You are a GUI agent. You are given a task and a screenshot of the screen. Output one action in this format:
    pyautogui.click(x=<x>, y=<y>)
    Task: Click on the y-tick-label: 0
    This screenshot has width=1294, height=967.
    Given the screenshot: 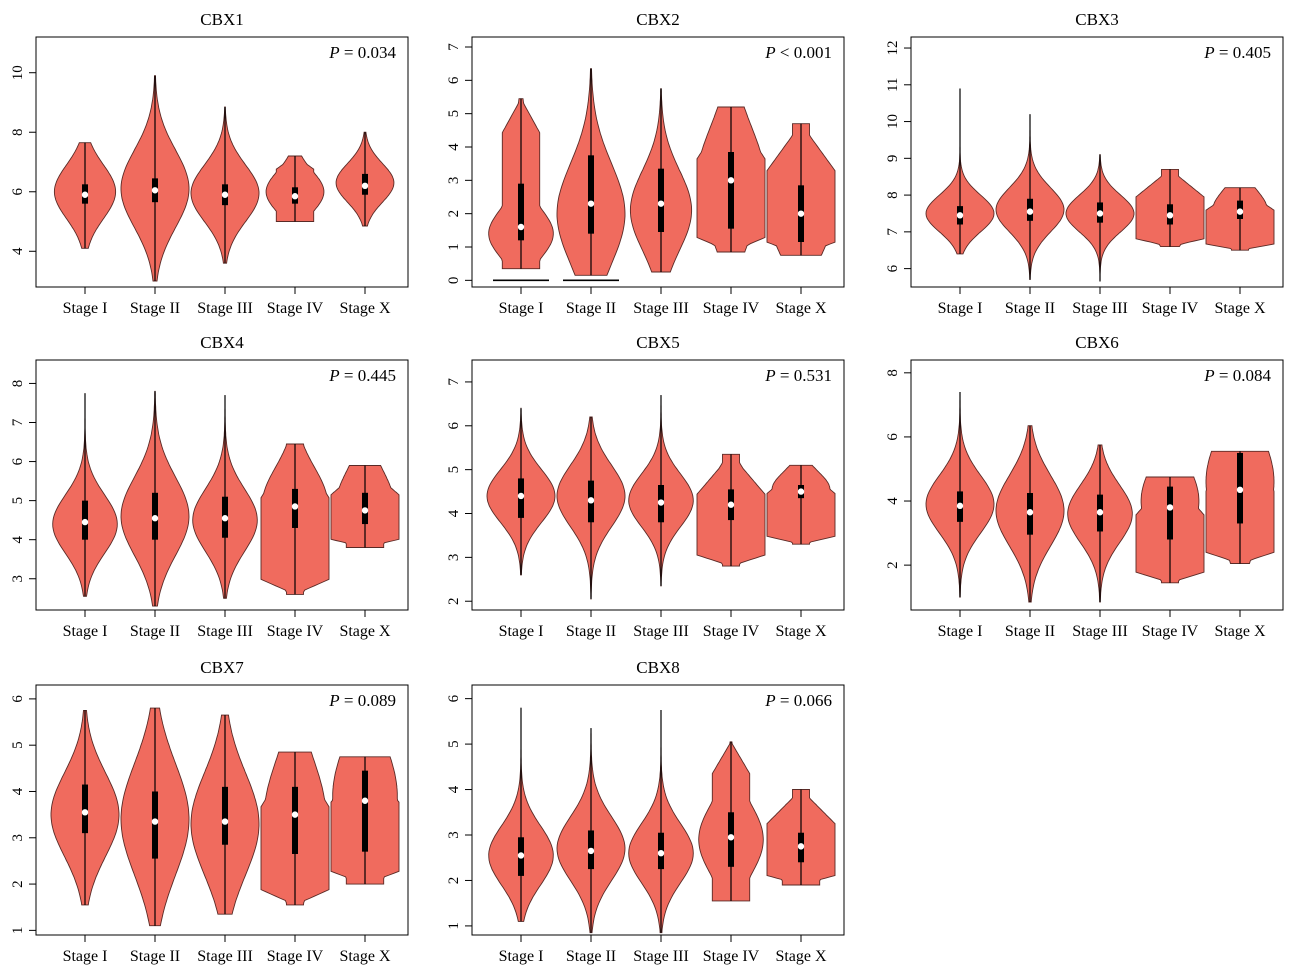 What is the action you would take?
    pyautogui.click(x=454, y=281)
    